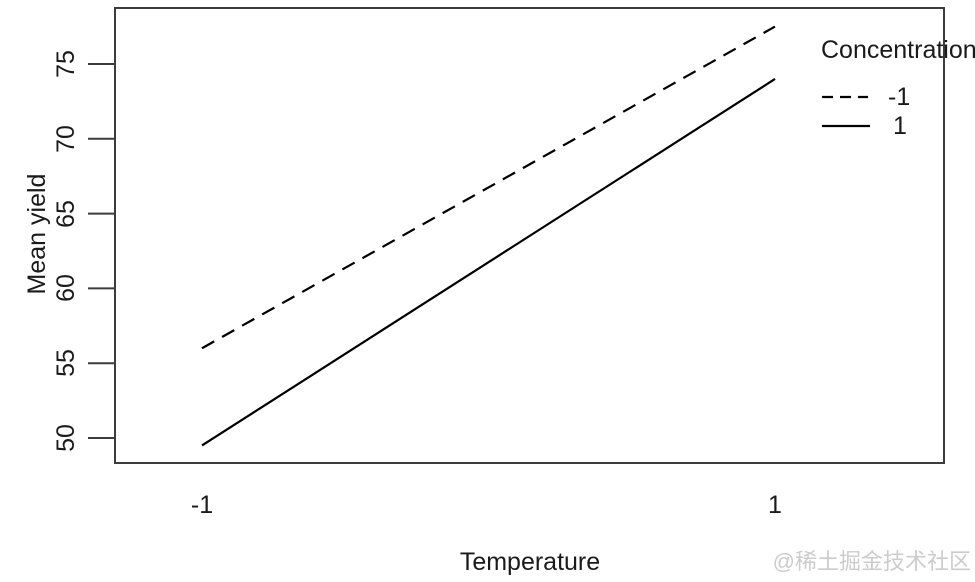 The image size is (975, 582). I want to click on y-tick-label: 55, so click(66, 363).